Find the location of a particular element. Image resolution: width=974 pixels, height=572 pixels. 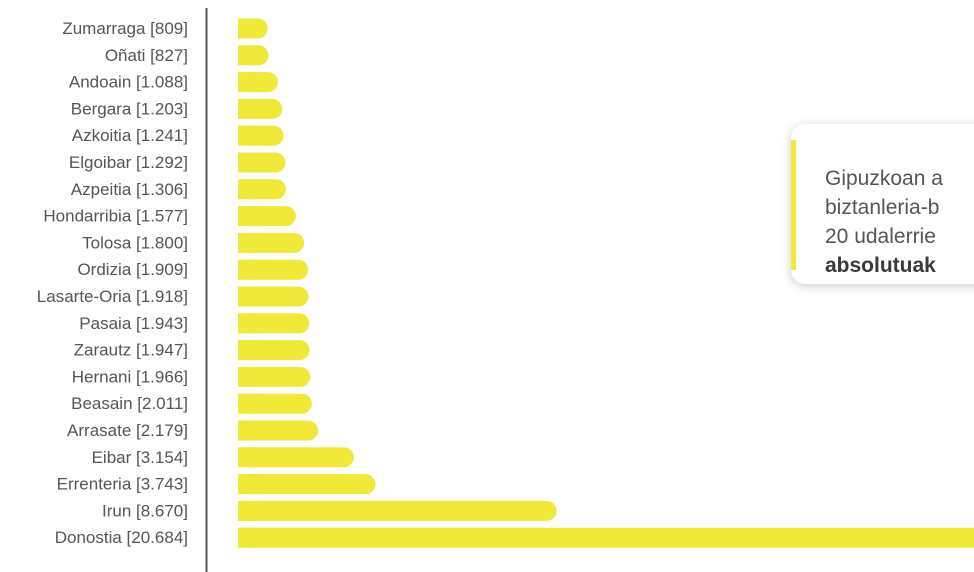

callout-line-3: 20 udalerrie is located at coordinates (880, 236).